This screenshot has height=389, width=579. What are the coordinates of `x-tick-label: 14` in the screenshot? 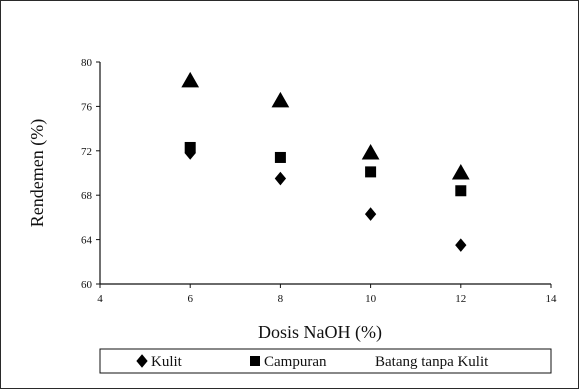 It's located at (552, 299).